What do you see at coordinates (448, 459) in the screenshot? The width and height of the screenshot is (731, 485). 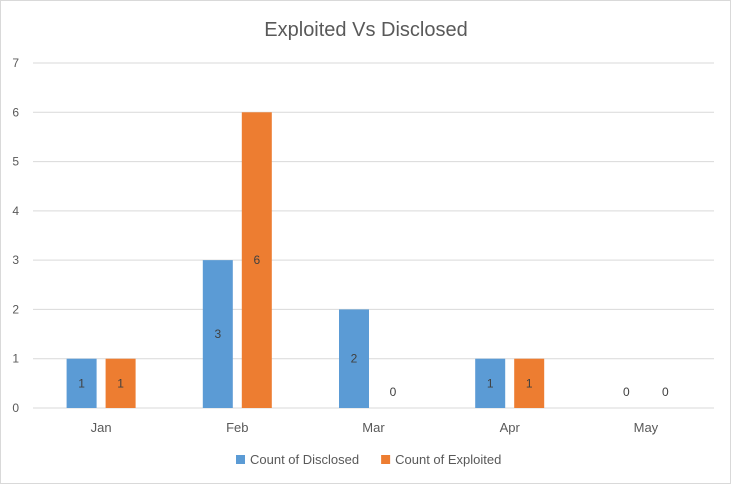 I see `legend-label: Count of Exploited` at bounding box center [448, 459].